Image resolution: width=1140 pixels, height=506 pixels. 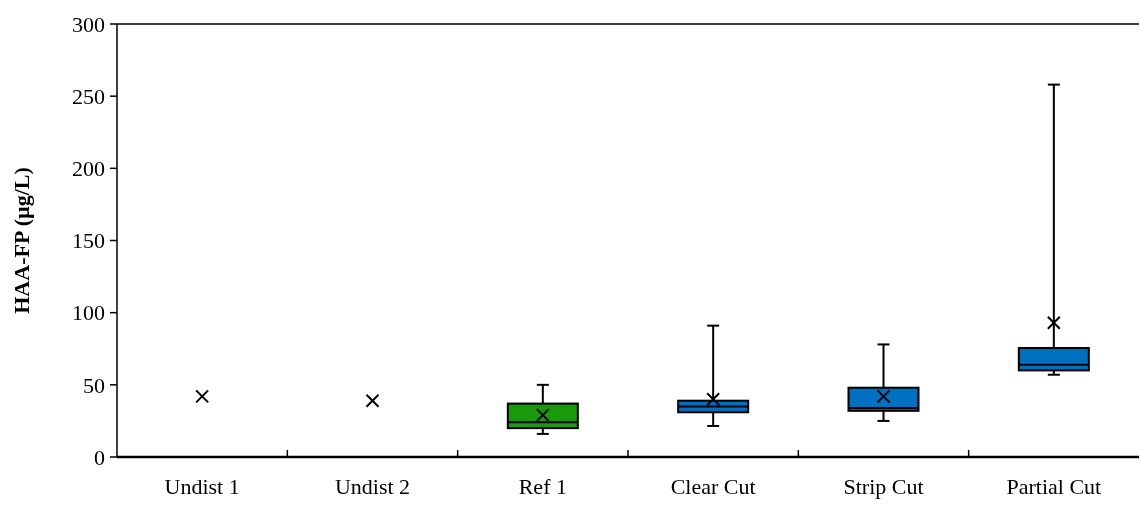 I want to click on x-tick-label: Undist 1, so click(x=202, y=486).